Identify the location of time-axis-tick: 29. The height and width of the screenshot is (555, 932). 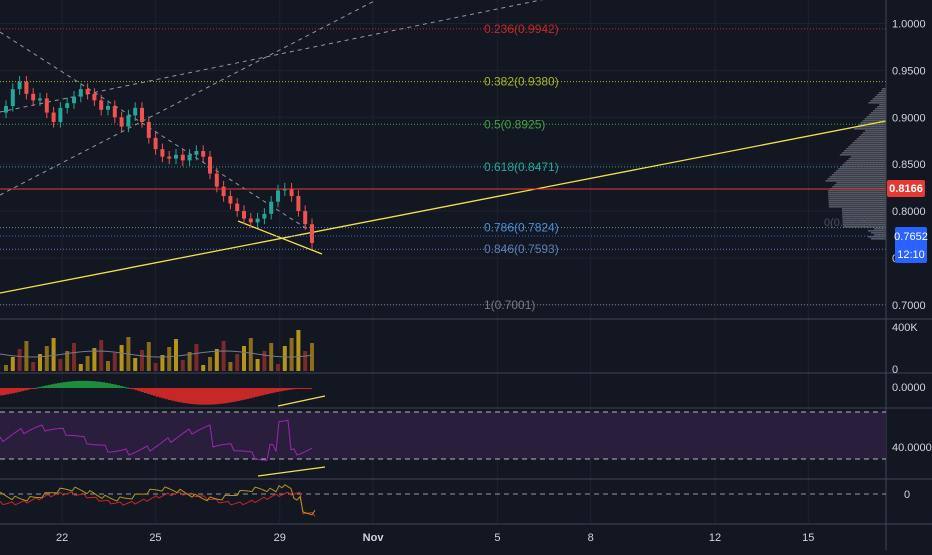
(280, 538).